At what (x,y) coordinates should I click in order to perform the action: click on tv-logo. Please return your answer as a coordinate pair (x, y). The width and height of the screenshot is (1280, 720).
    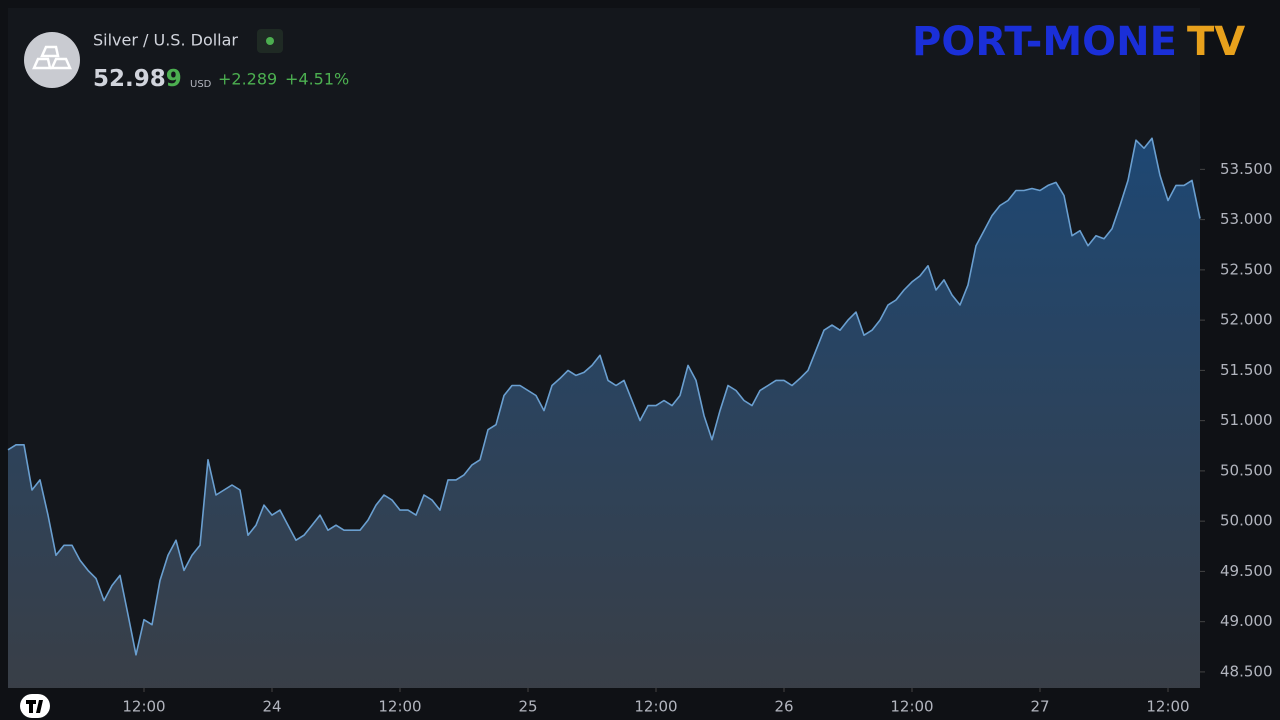
    Looking at the image, I should click on (34, 706).